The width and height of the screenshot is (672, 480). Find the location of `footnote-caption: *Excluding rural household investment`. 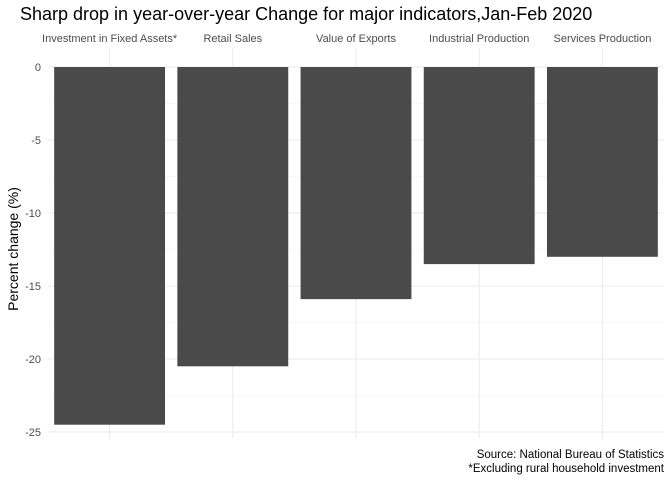

footnote-caption: *Excluding rural household investment is located at coordinates (566, 469).